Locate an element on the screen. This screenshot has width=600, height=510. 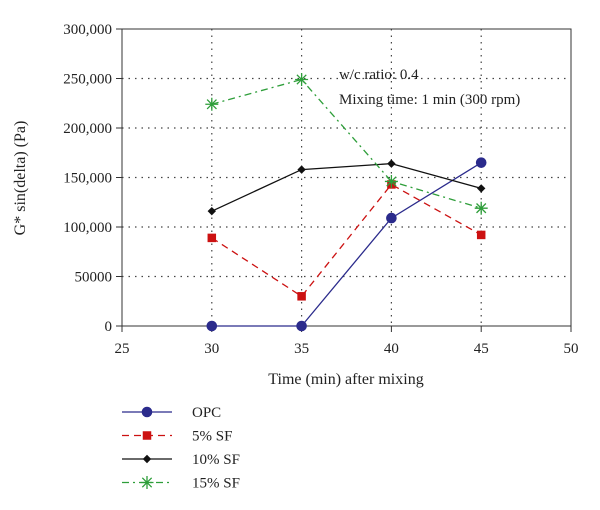
series-10-sf is located at coordinates (346, 187).